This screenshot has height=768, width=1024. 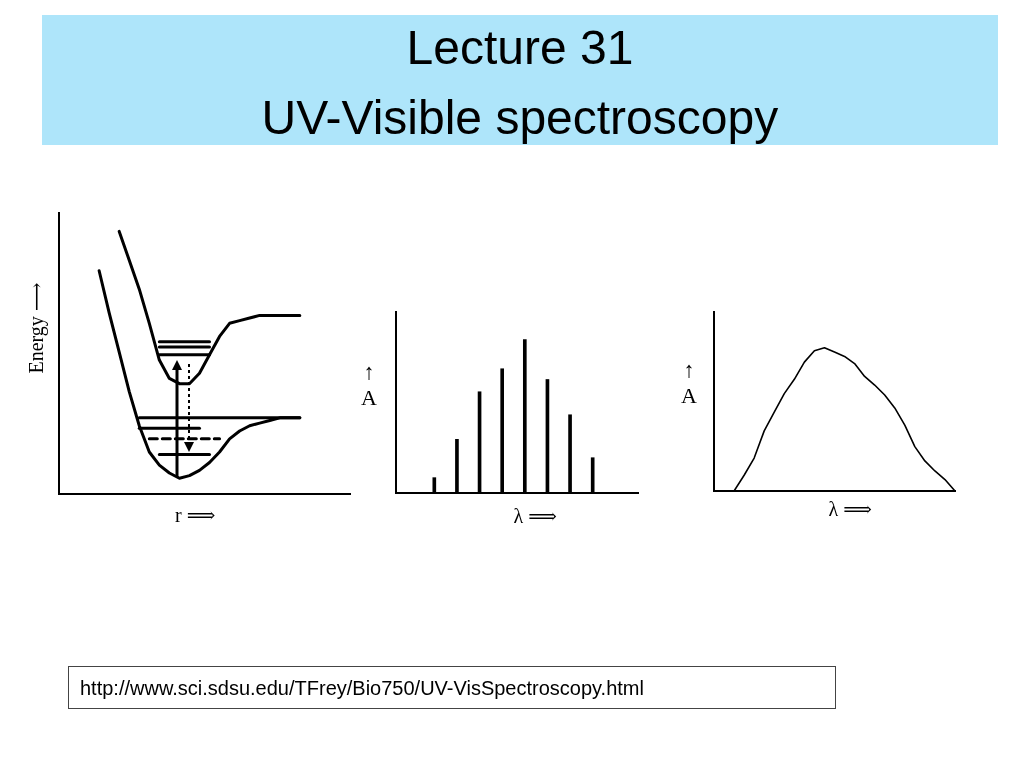 What do you see at coordinates (520, 118) in the screenshot?
I see `chart-subtitle: UV-Visible spectroscopy` at bounding box center [520, 118].